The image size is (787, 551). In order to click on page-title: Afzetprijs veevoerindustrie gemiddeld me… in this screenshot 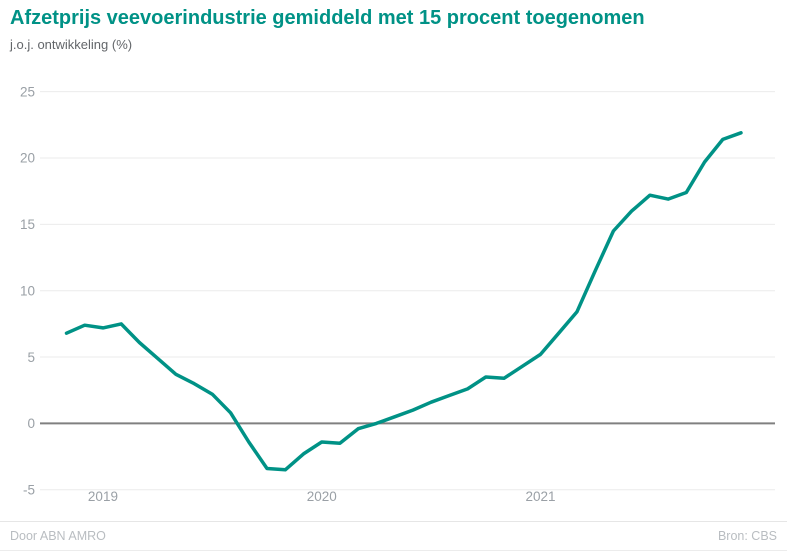, I will do `click(327, 18)`.